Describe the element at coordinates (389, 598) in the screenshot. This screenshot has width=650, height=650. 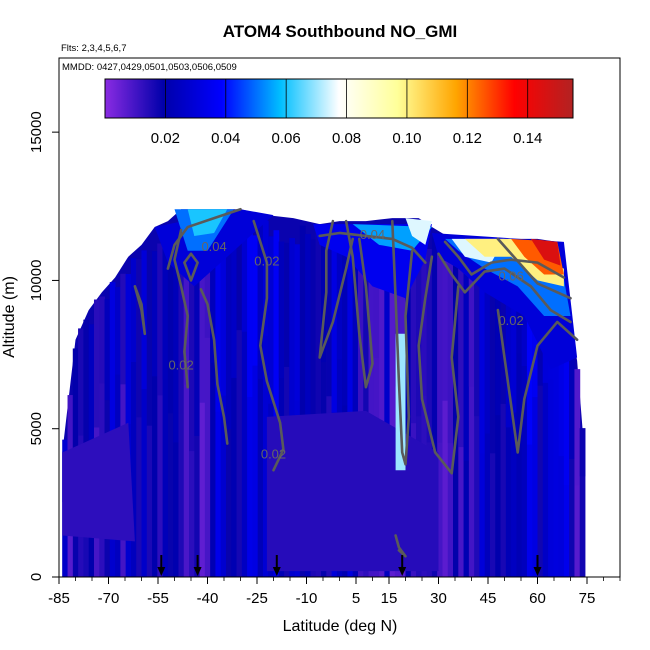
I see `x-tick-label: 15` at that location.